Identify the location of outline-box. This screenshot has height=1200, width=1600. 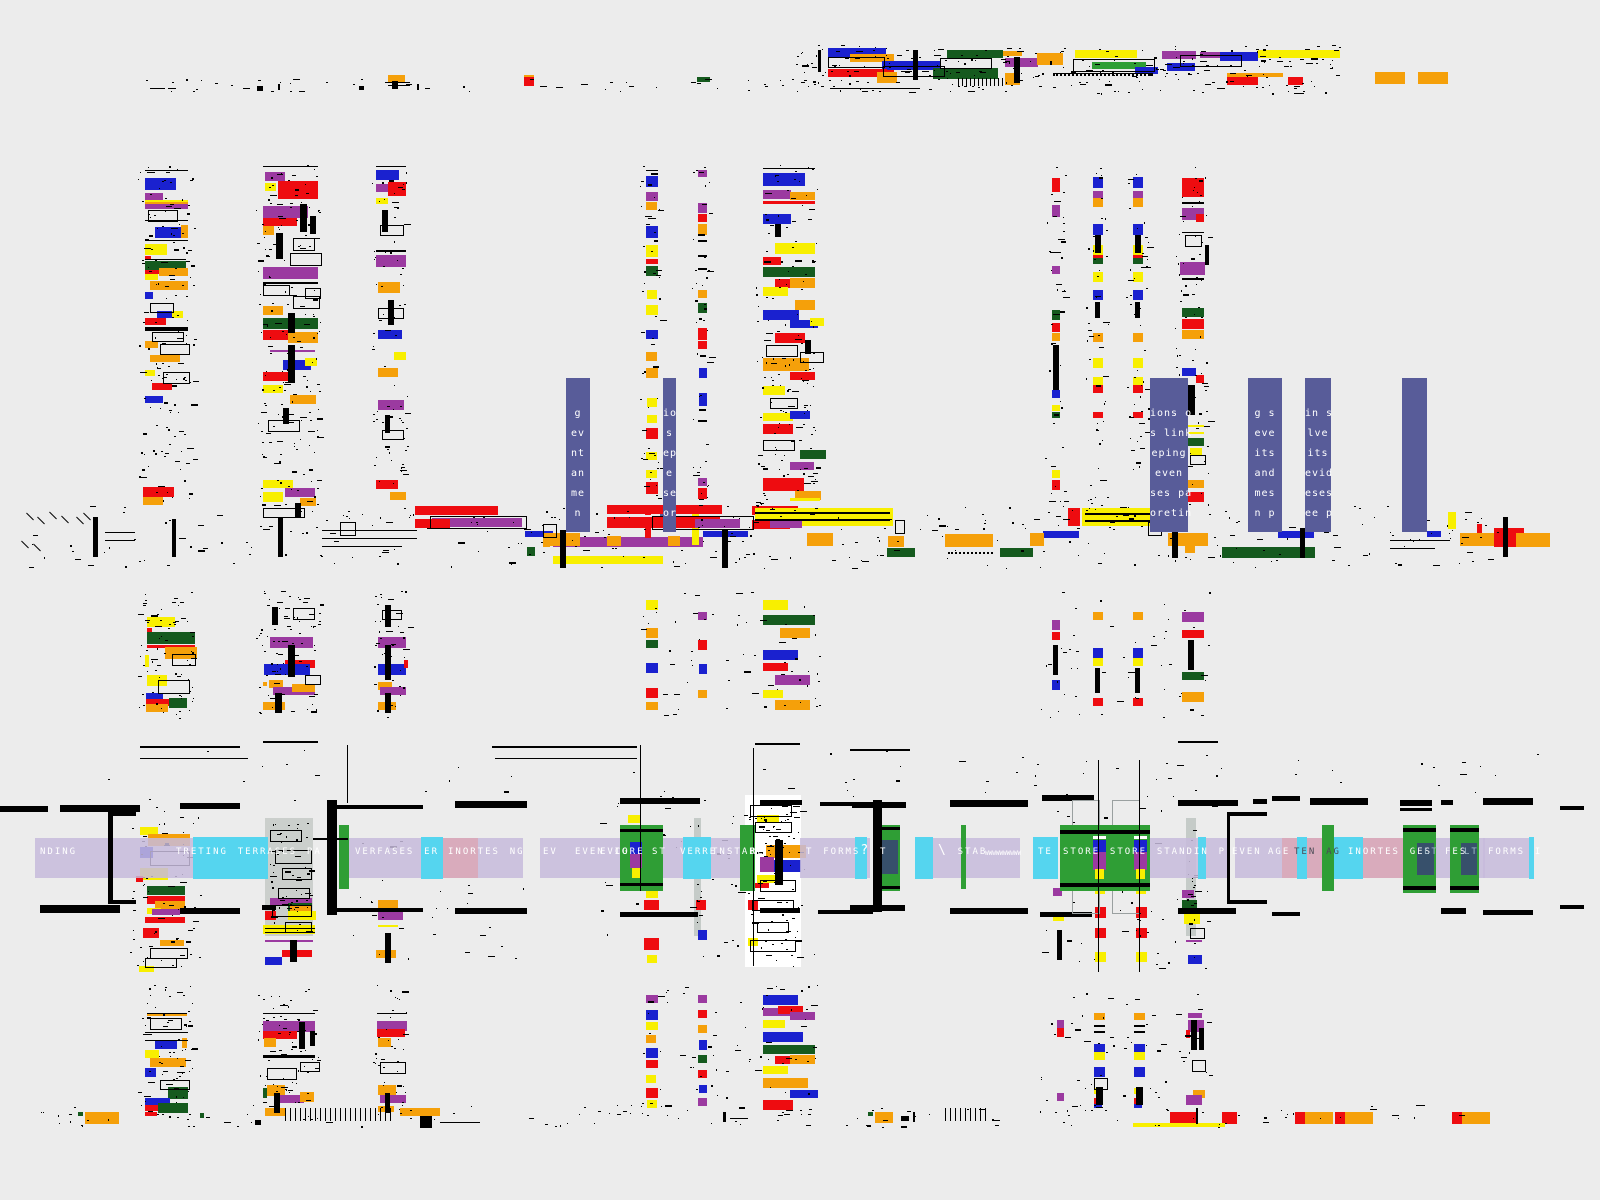
(856, 62).